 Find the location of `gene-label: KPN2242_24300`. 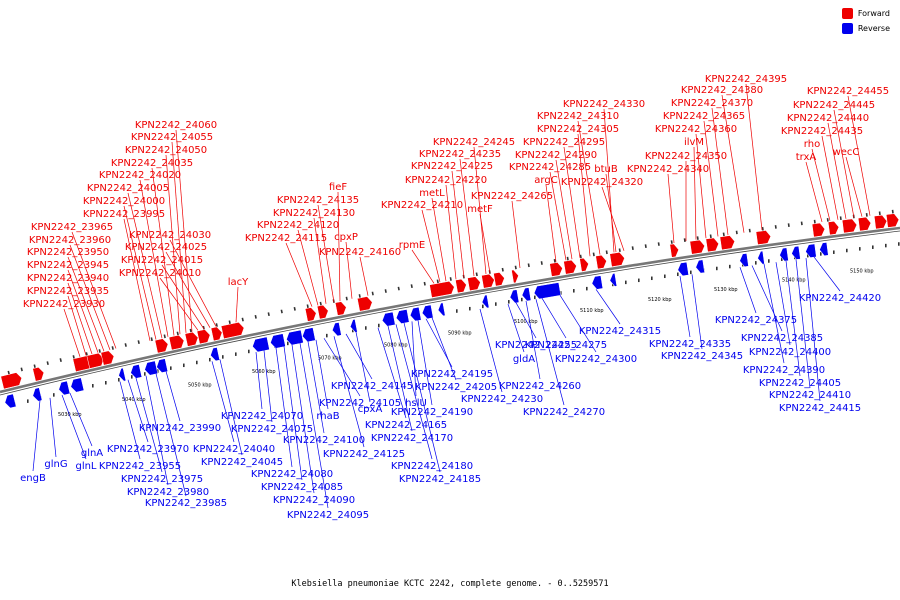

gene-label: KPN2242_24300 is located at coordinates (596, 359).